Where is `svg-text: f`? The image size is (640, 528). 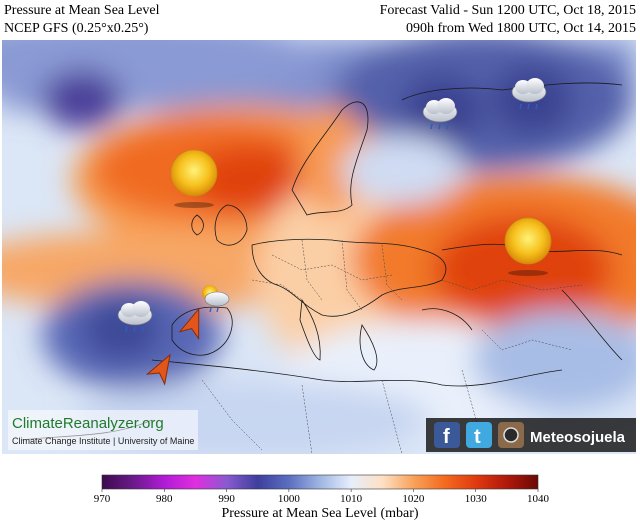
svg-text: f is located at coordinates (446, 437).